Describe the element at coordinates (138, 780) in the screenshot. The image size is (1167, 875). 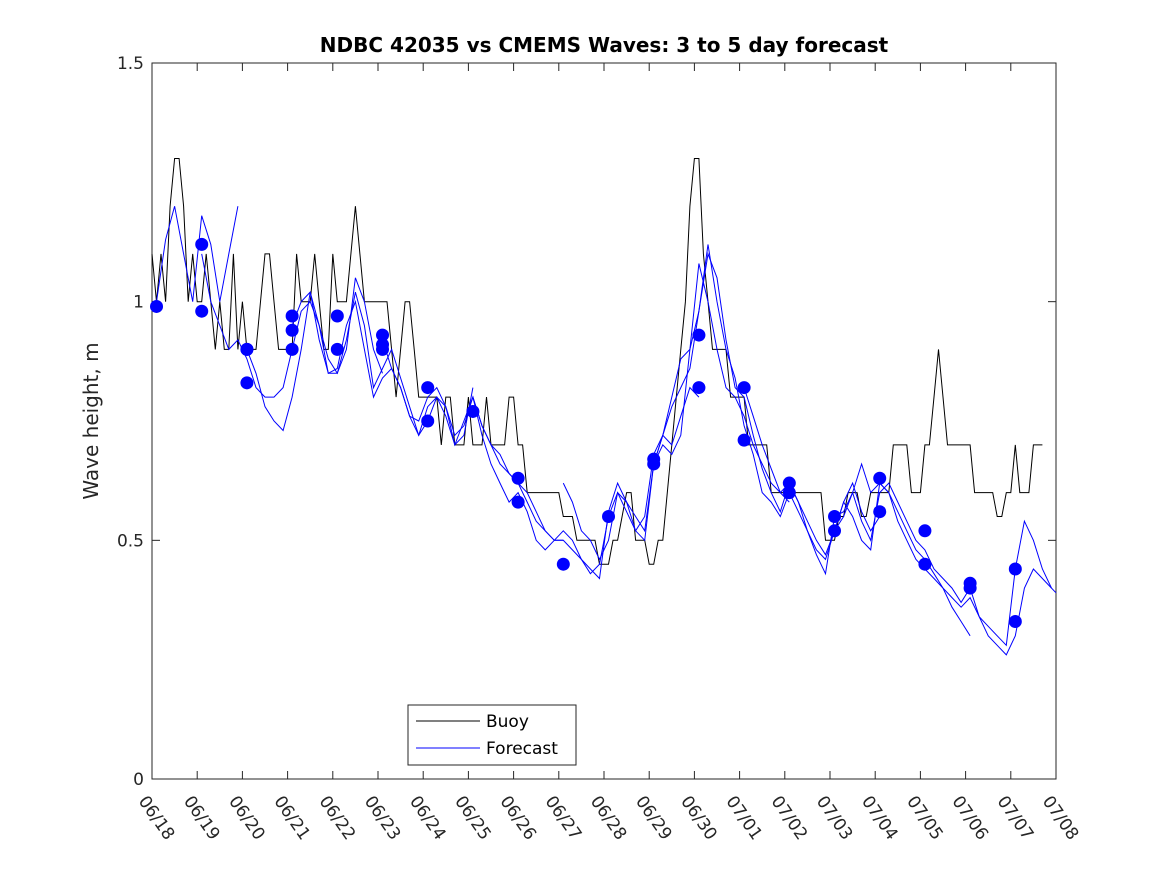
I see `y-tick-label: 0` at that location.